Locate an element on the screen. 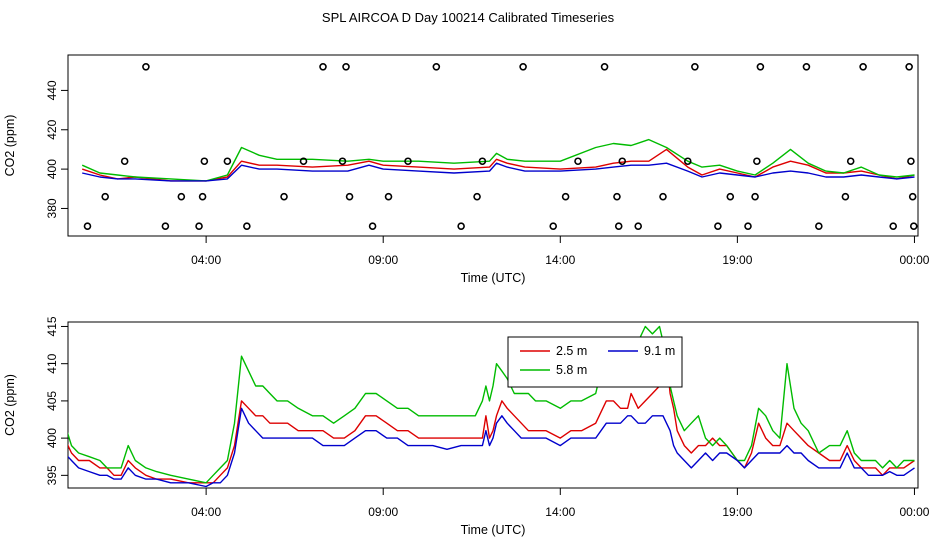  y-tick-label: 380 is located at coordinates (52, 208).